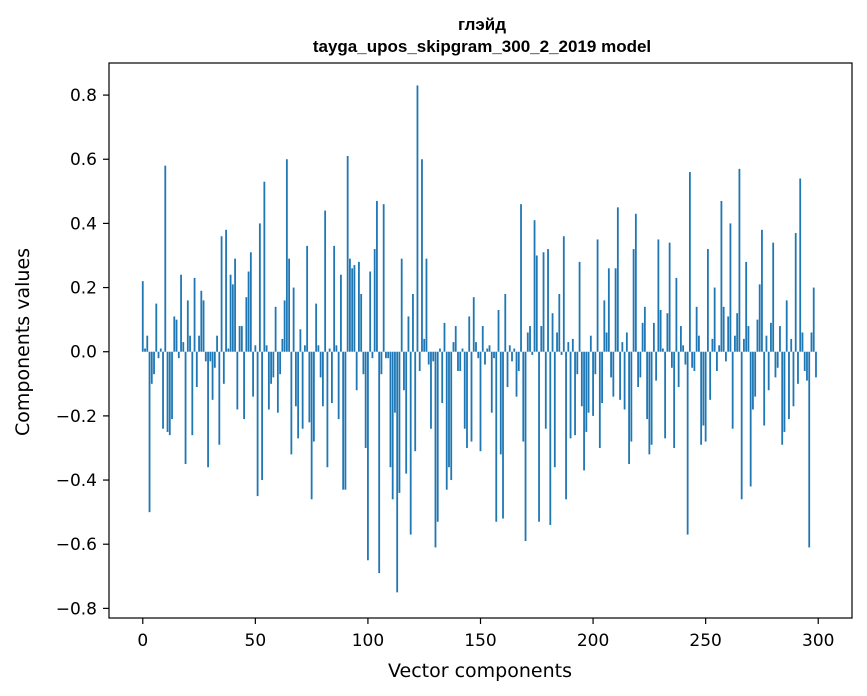 This screenshot has width=867, height=696. Describe the element at coordinates (83, 224) in the screenshot. I see `y-tick-label: 0.4` at that location.